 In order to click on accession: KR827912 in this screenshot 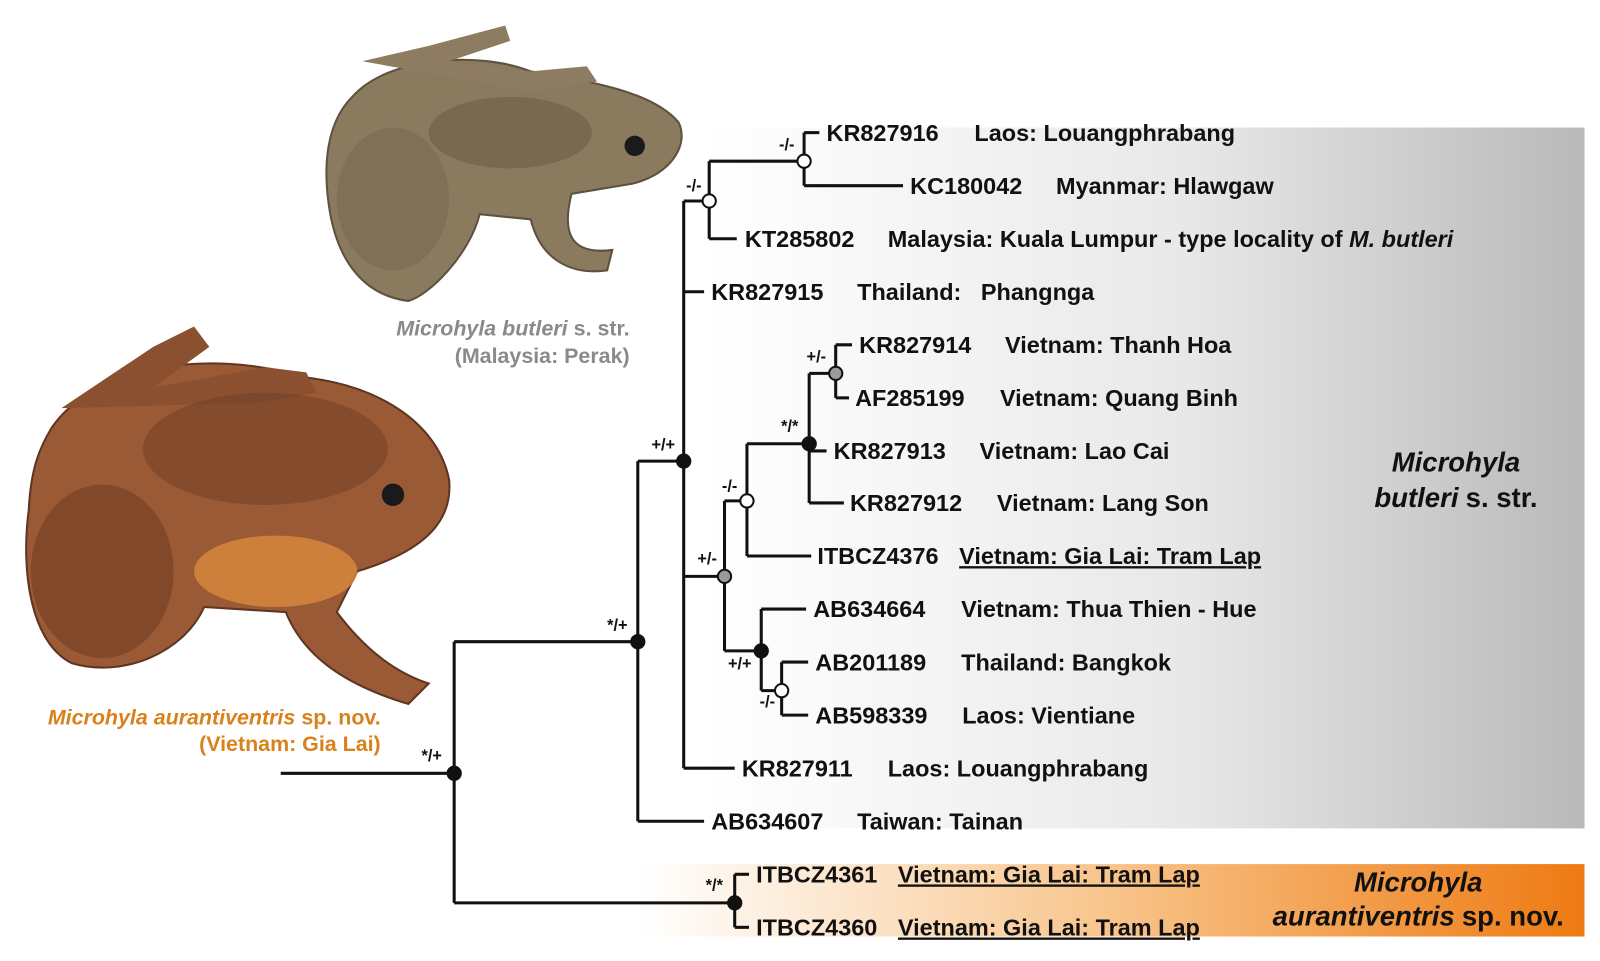, I will do `click(906, 503)`.